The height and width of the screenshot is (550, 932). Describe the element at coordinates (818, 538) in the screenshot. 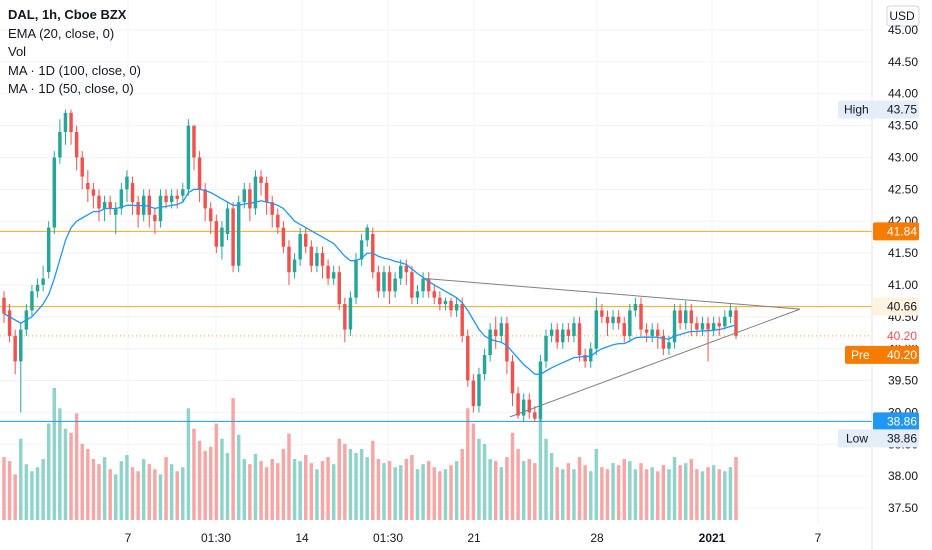

I see `time-tick: 7` at that location.